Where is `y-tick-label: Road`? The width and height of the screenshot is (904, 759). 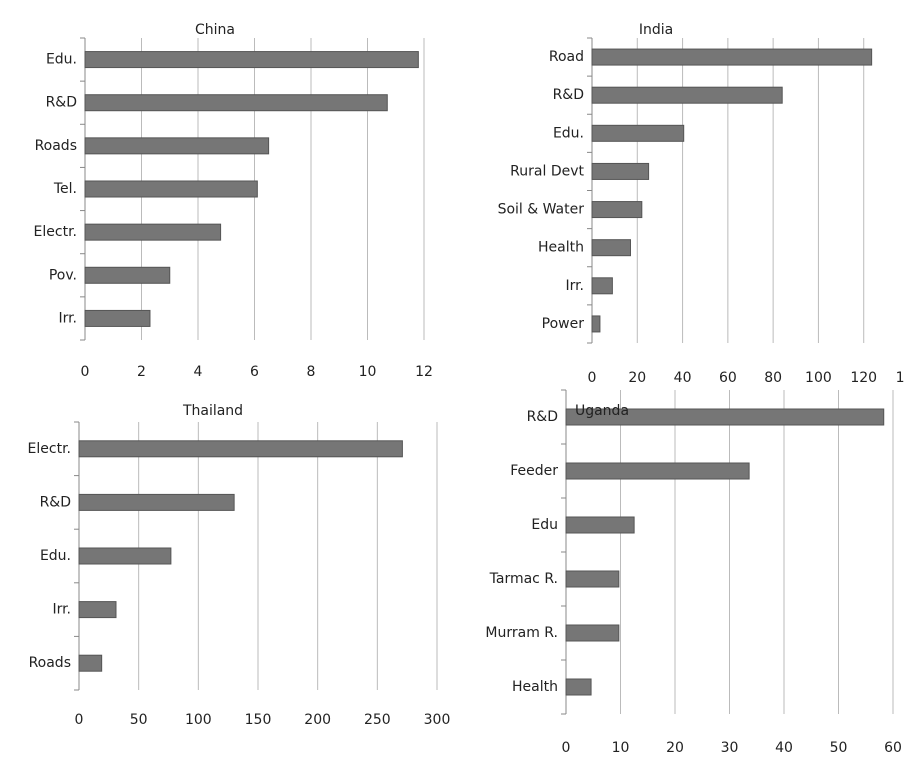
y-tick-label: Road is located at coordinates (566, 57).